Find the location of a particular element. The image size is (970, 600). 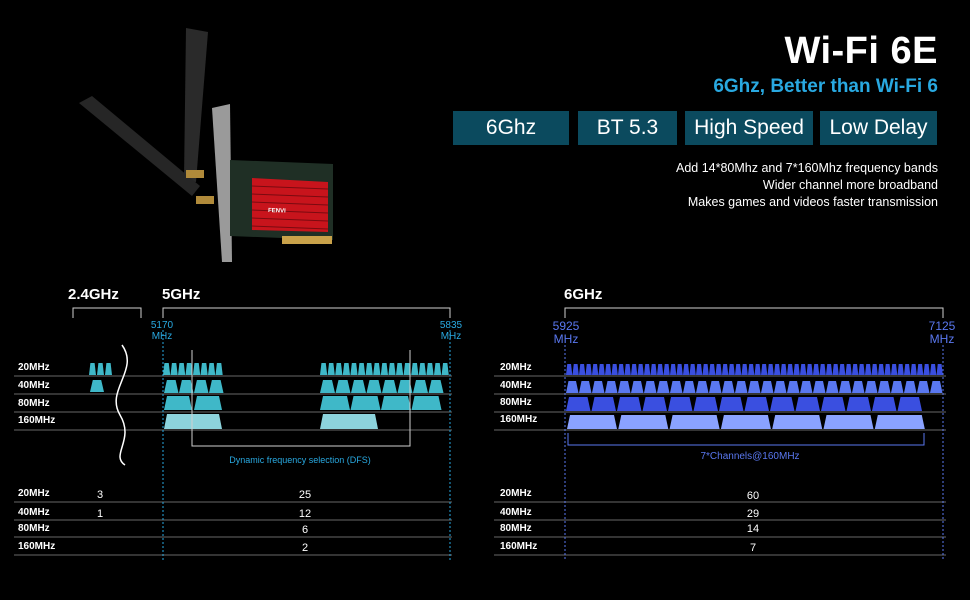

brand-logo: FENVI is located at coordinates (277, 211).